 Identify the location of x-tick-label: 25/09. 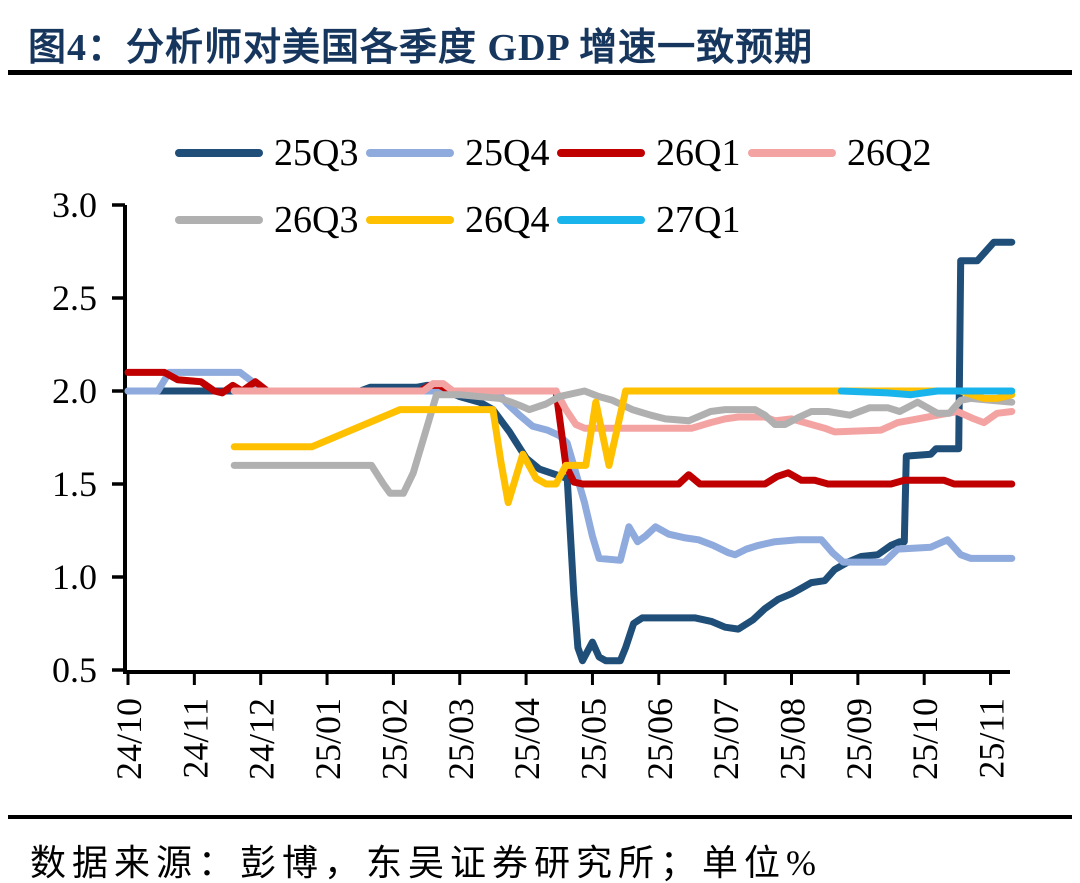
(859, 739).